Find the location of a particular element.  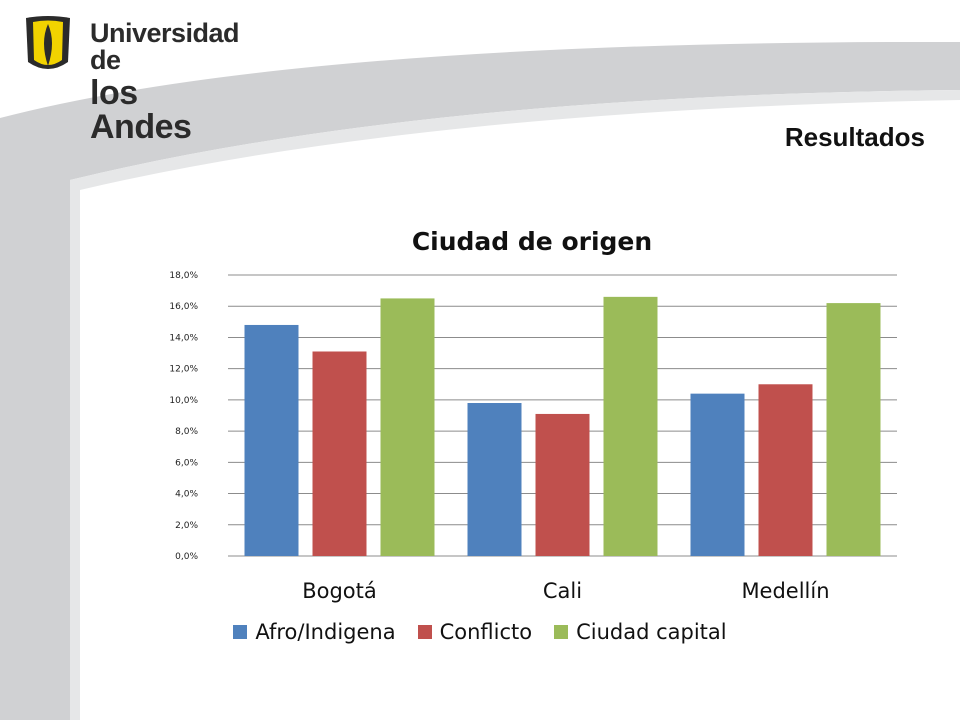

legend-label-afro: Afro/Indigena is located at coordinates (325, 632).